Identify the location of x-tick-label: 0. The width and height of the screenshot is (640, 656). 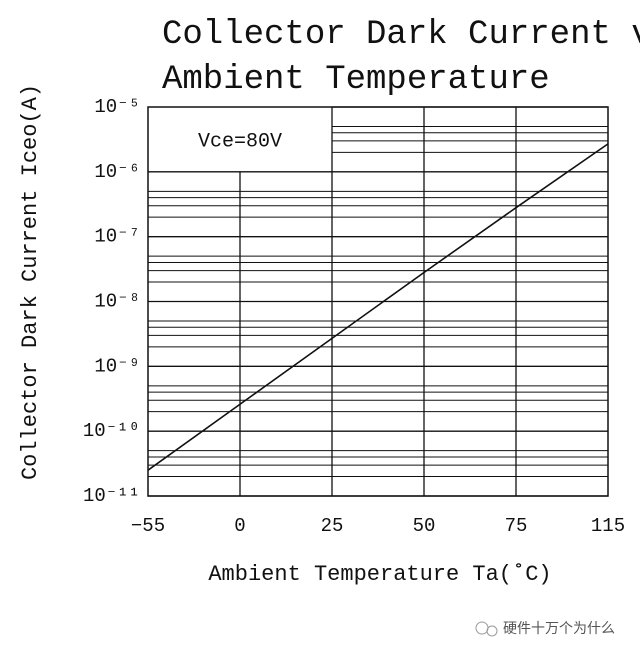
(239, 526).